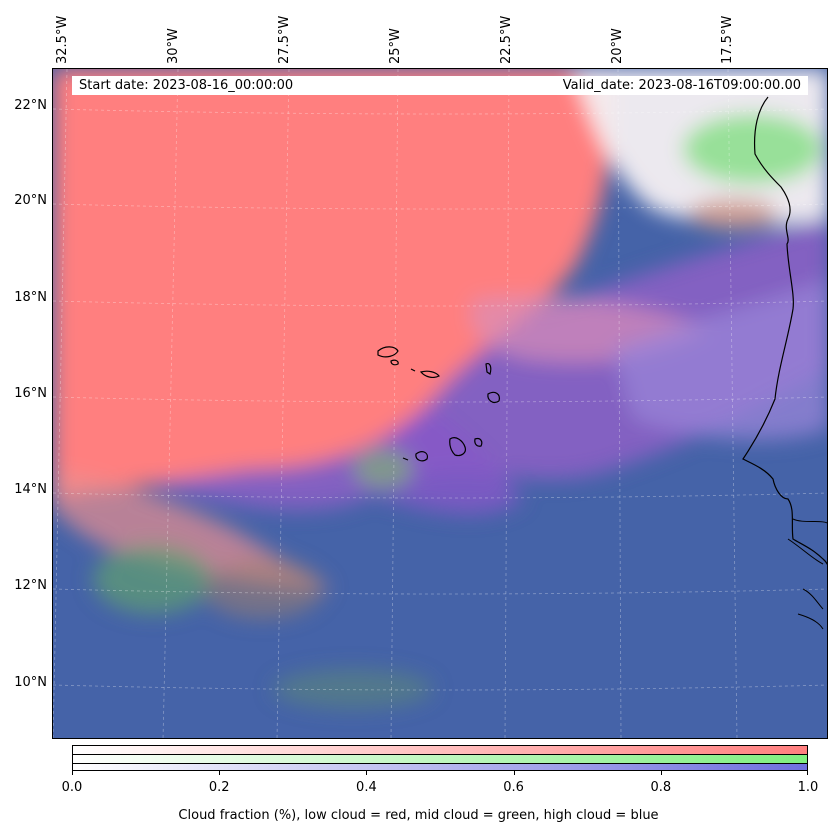  Describe the element at coordinates (405, 459) in the screenshot. I see `island-brava` at that location.